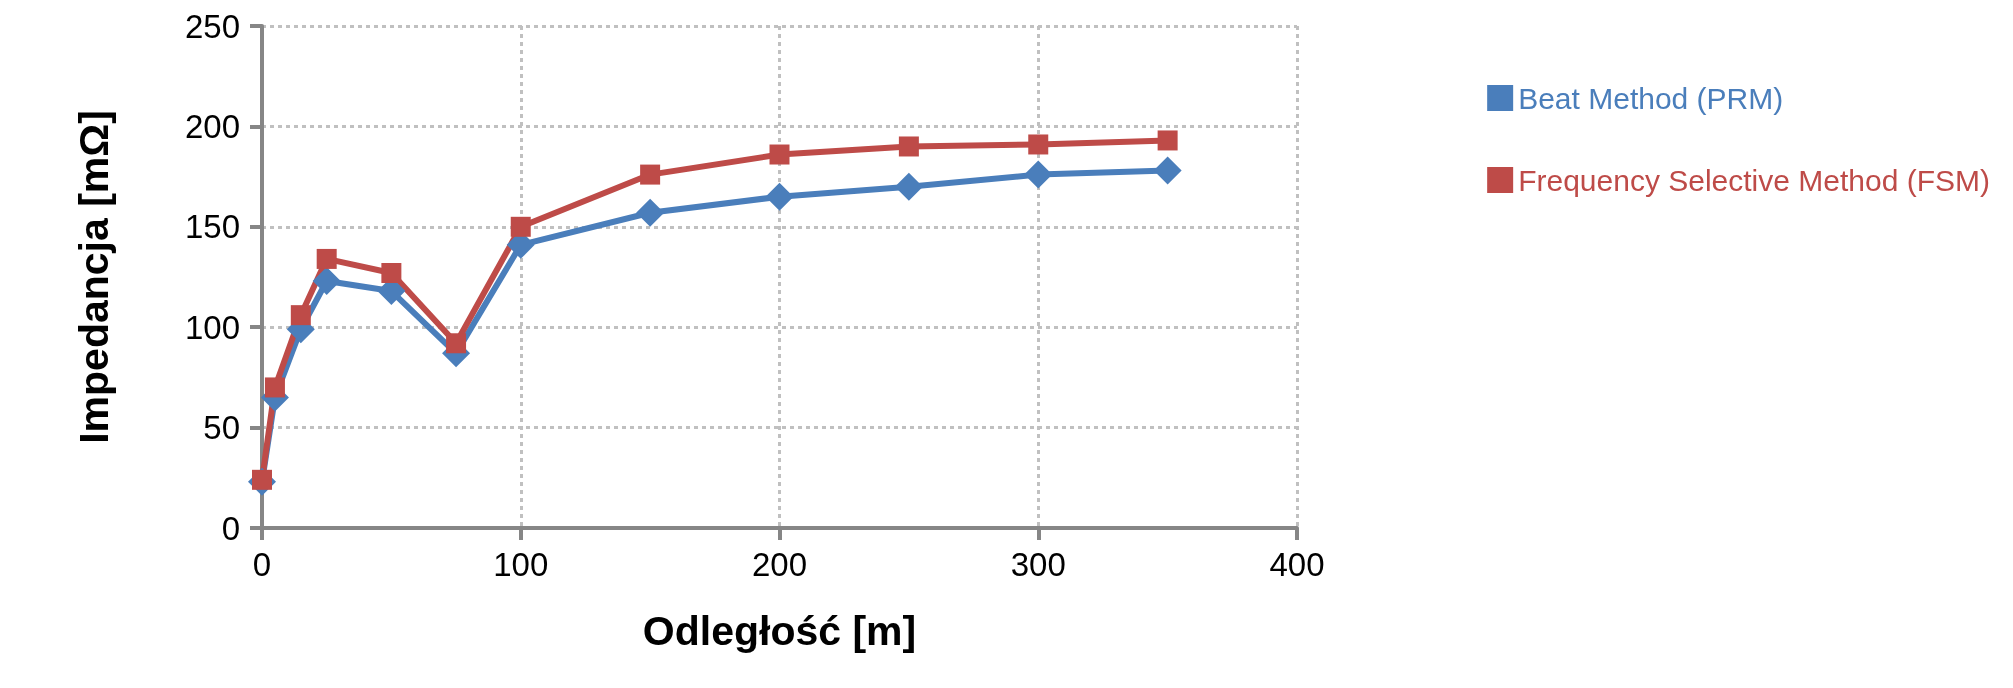 The image size is (2013, 688). Describe the element at coordinates (1754, 180) in the screenshot. I see `legend-label: Frequency Selective Method (FSM)` at that location.